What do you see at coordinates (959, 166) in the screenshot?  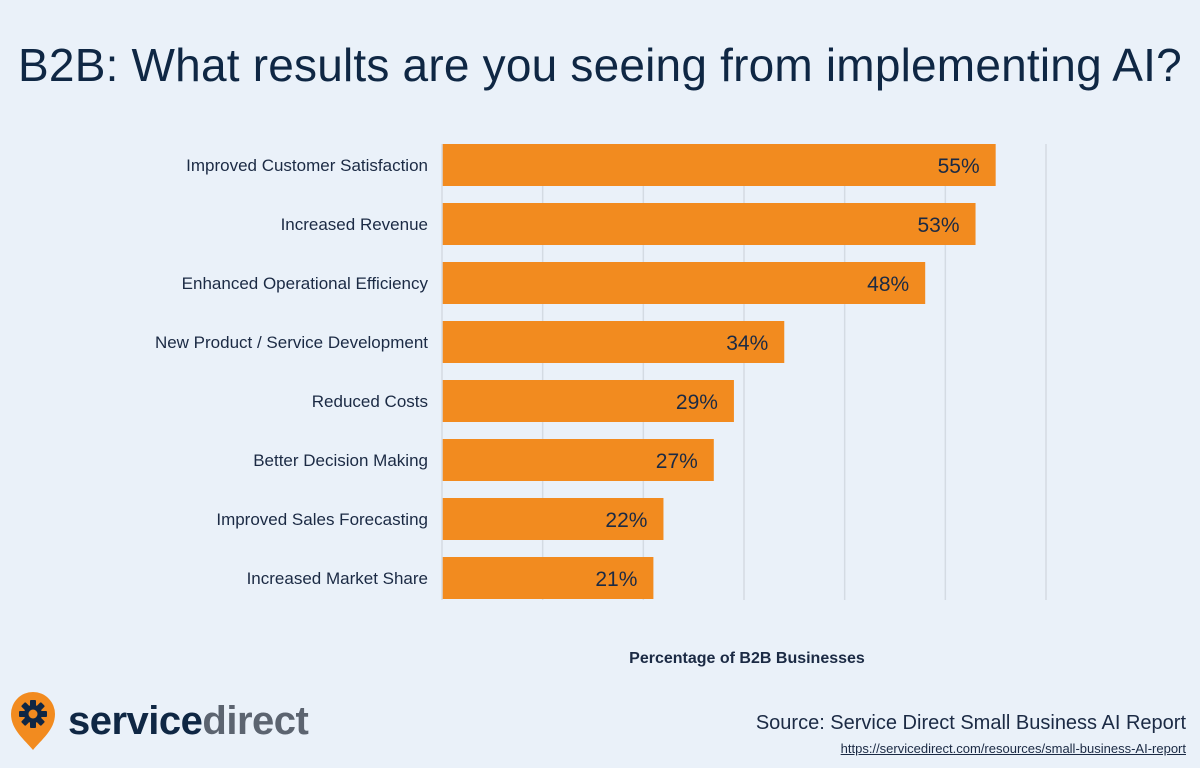 I see `data-label: 55%` at bounding box center [959, 166].